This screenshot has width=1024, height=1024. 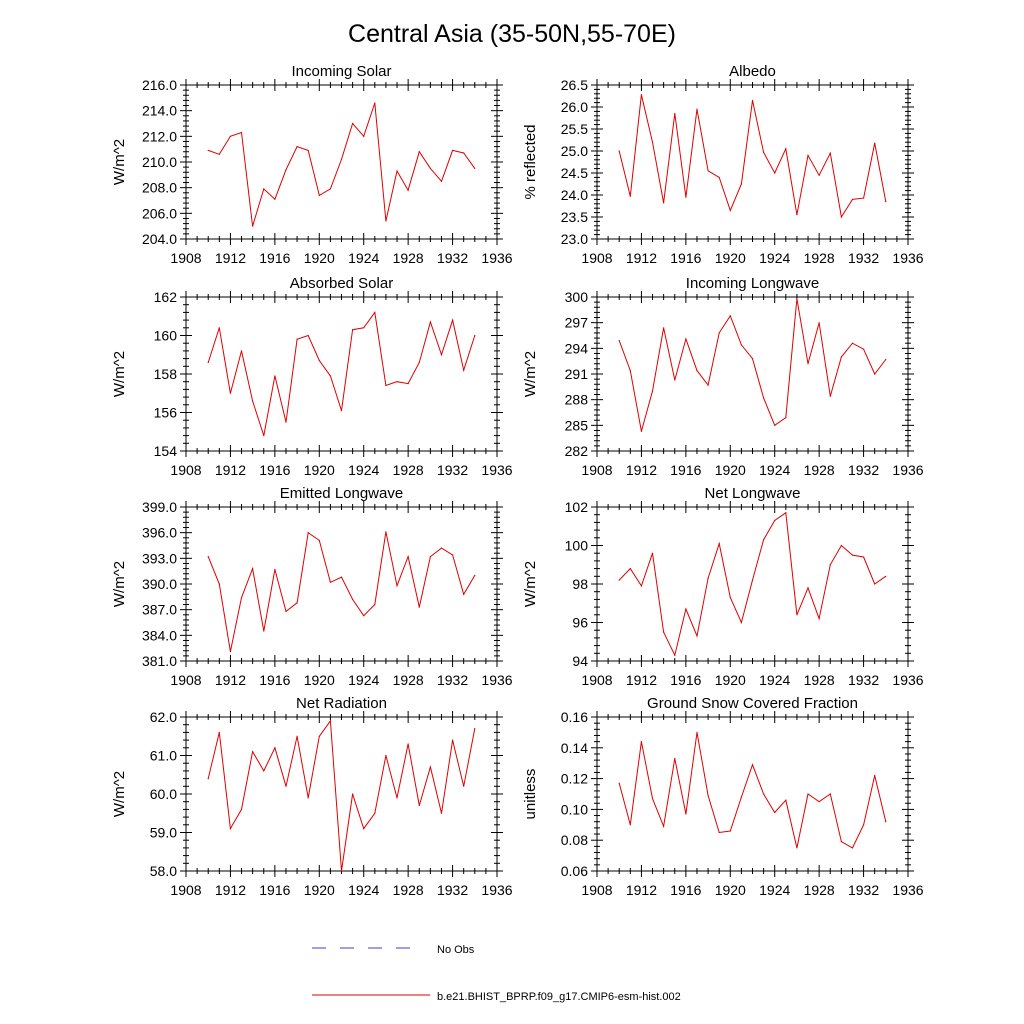 I want to click on y-tick-label: 387.0, so click(x=159, y=610).